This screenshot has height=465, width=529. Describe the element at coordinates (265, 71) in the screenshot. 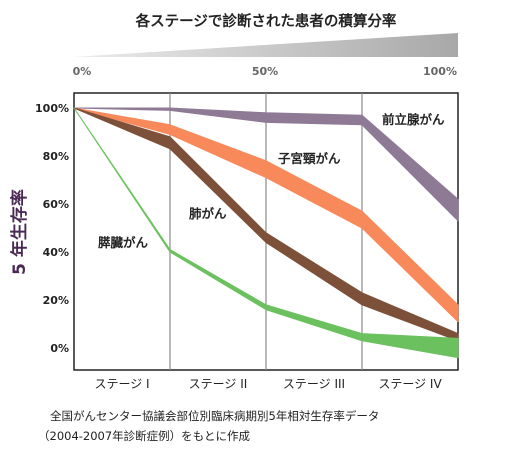

I see `scale-tick-50: 50%` at that location.